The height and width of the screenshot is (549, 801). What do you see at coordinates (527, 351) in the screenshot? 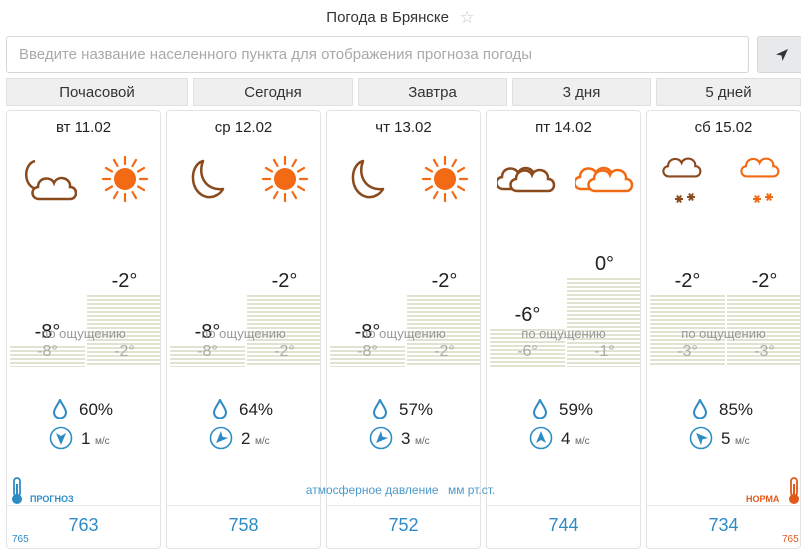
I see `night-feels-like: -6°` at bounding box center [527, 351].